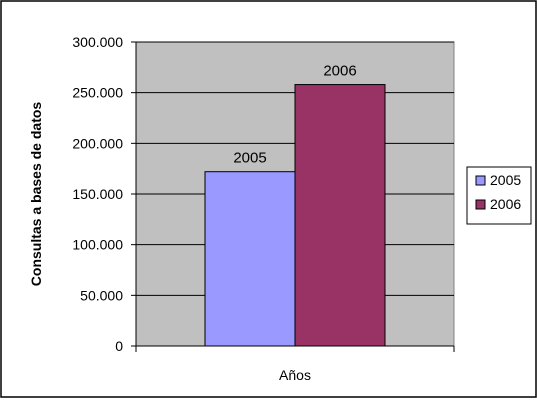 This screenshot has height=403, width=537. I want to click on x-axis-title: Años, so click(295, 375).